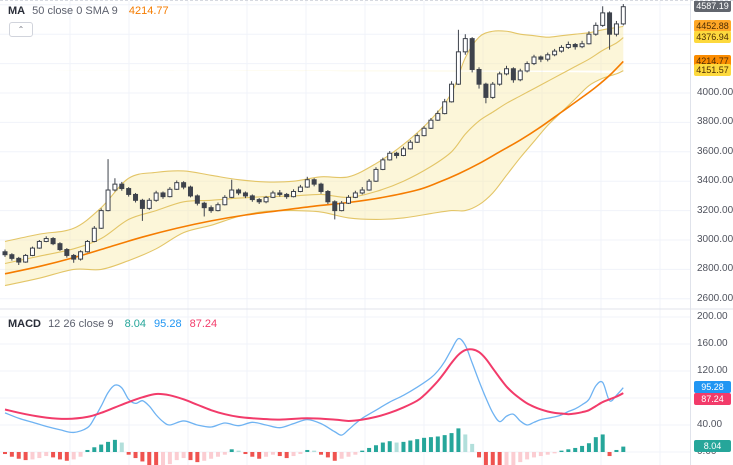 This screenshot has height=465, width=733. I want to click on price-axis-badge: 4587.19, so click(712, 7).